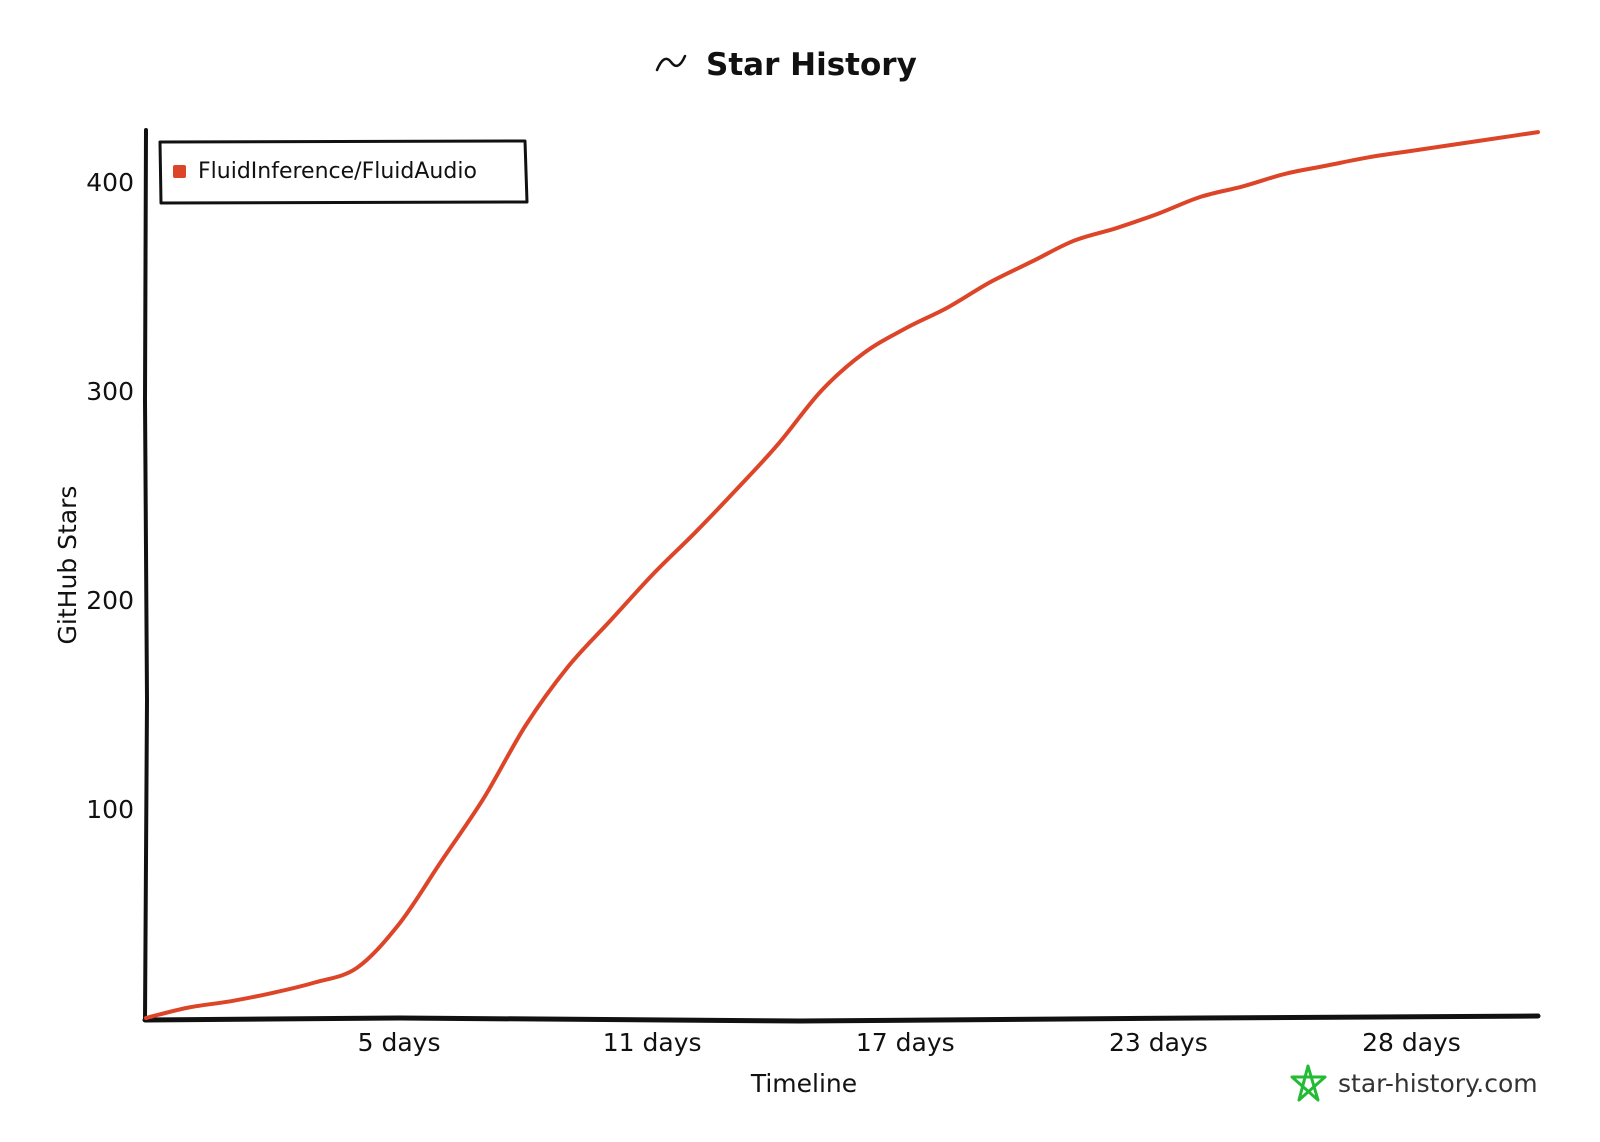  I want to click on x-tick-label: 28 days, so click(1411, 1042).